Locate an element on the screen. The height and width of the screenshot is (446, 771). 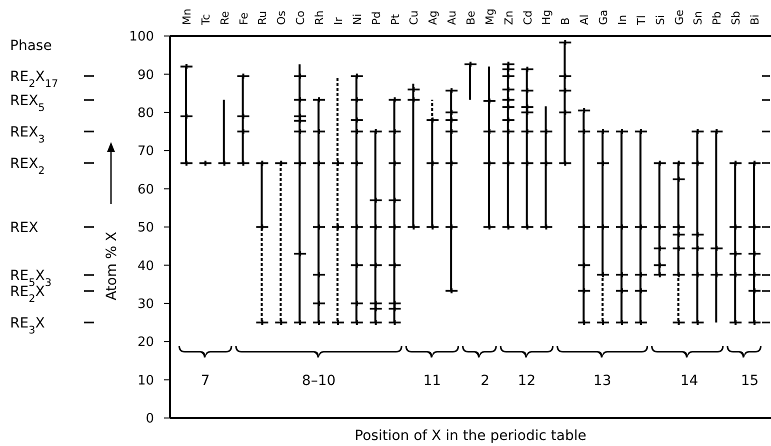
text: Phase is located at coordinates (31, 46).